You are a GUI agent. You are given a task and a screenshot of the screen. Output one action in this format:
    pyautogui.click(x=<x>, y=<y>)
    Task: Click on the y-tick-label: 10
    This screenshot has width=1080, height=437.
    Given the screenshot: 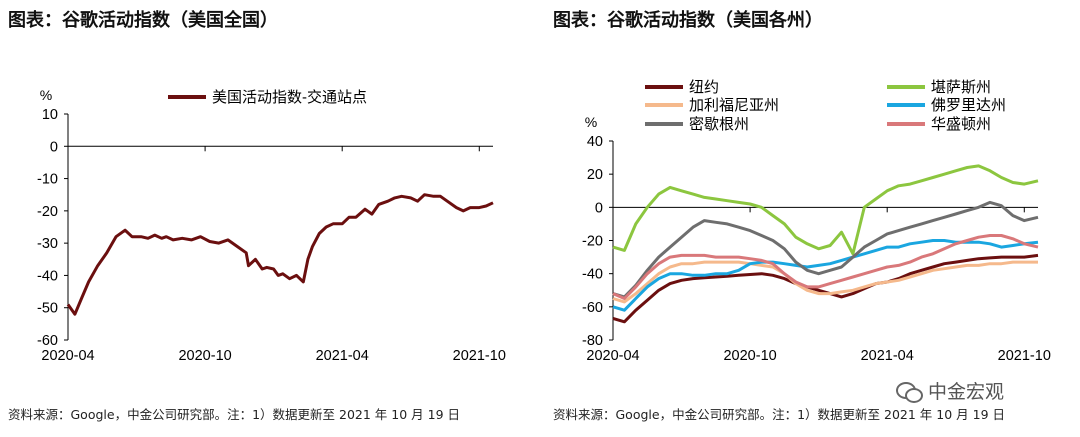 What is the action you would take?
    pyautogui.click(x=50, y=115)
    